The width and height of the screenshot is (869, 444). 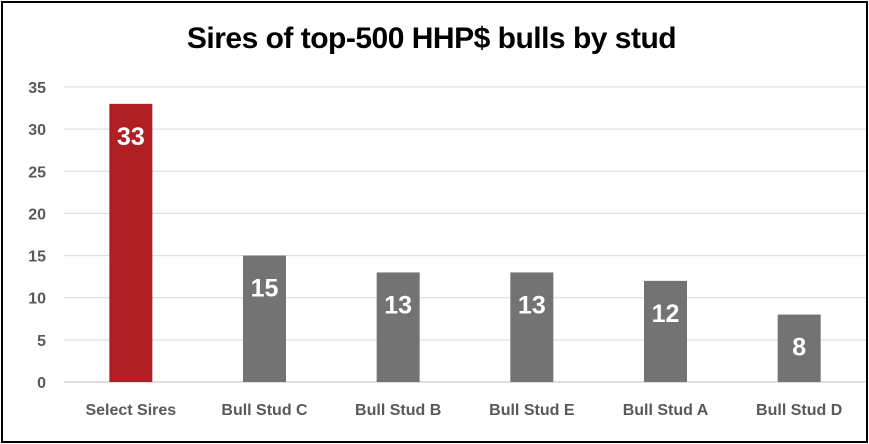 What do you see at coordinates (37, 236) in the screenshot?
I see `y-axis-ticks: 0 5 10 15 20 25 30 35` at bounding box center [37, 236].